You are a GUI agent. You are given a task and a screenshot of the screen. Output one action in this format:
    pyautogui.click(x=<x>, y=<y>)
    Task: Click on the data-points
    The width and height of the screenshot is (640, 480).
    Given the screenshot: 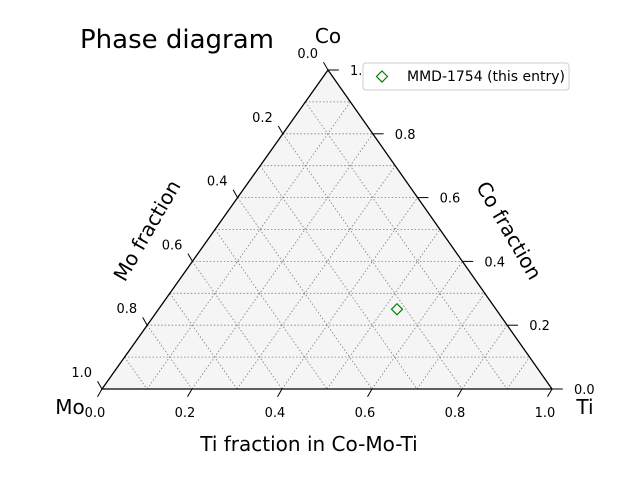 What is the action you would take?
    pyautogui.click(x=397, y=309)
    